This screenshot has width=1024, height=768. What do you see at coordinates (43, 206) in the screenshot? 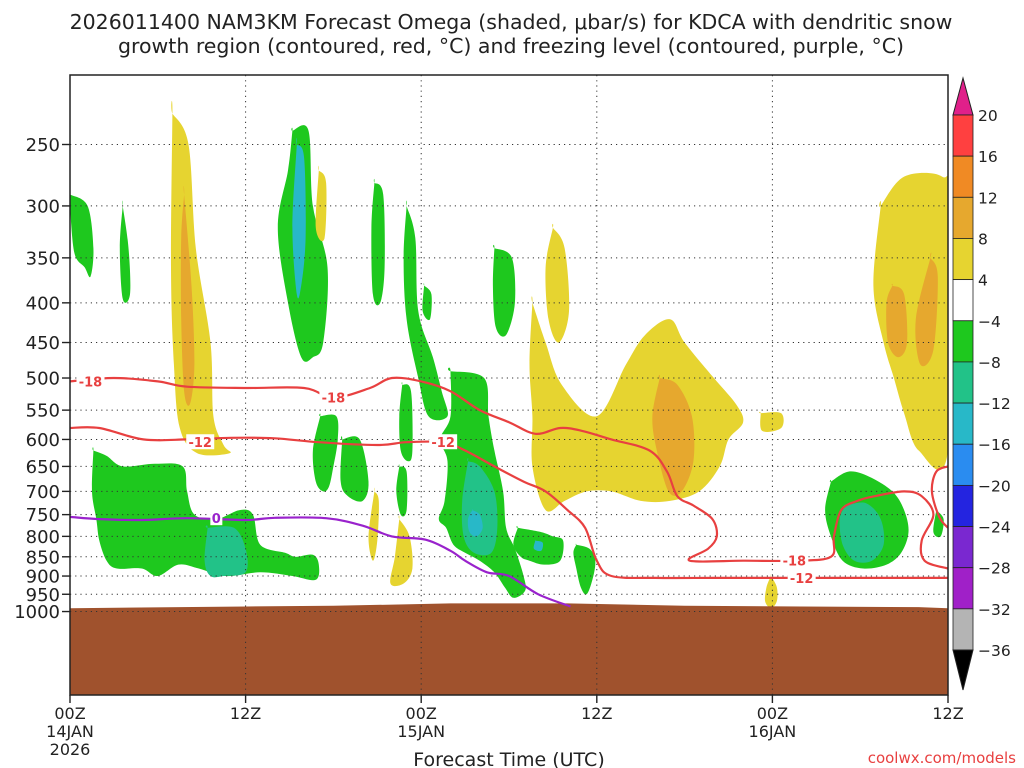
I see `y-tick-label-300: 300` at bounding box center [43, 206].